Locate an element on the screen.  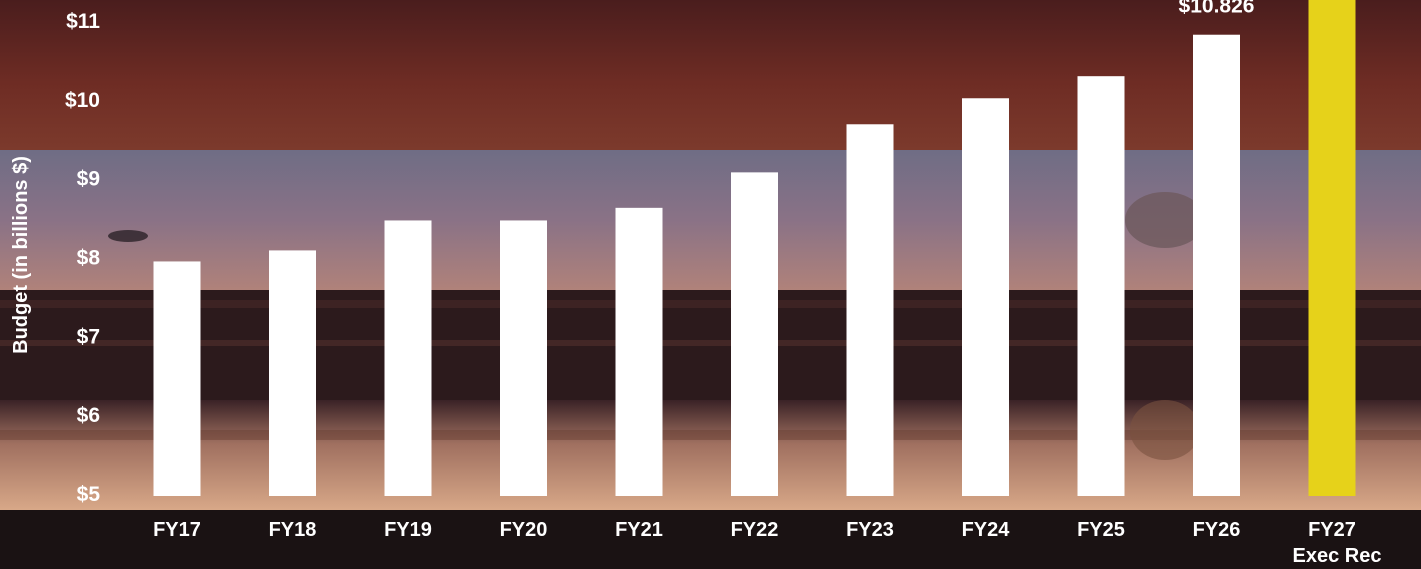
x-tick-label: FY25 is located at coordinates (1101, 530).